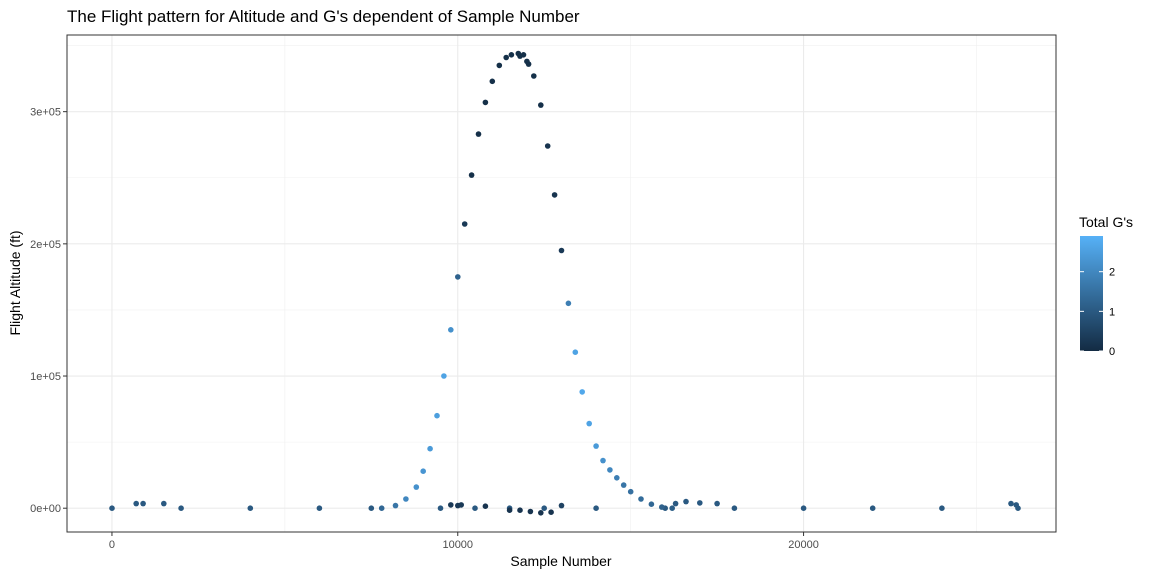 This screenshot has width=1152, height=576. What do you see at coordinates (1106, 222) in the screenshot?
I see `legend-title: Total G's` at bounding box center [1106, 222].